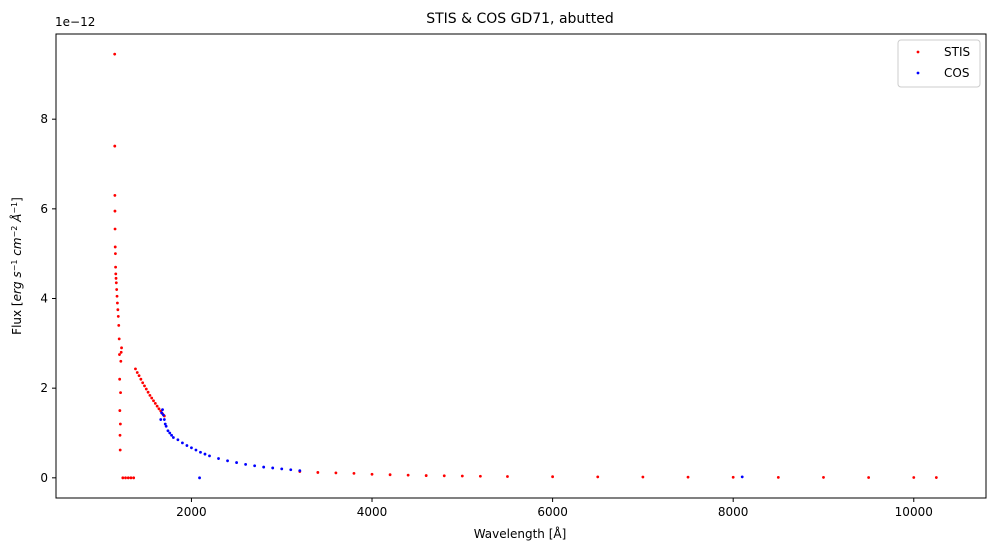 This screenshot has height=553, width=995. What do you see at coordinates (372, 512) in the screenshot?
I see `x-tick-label: 4000` at bounding box center [372, 512].